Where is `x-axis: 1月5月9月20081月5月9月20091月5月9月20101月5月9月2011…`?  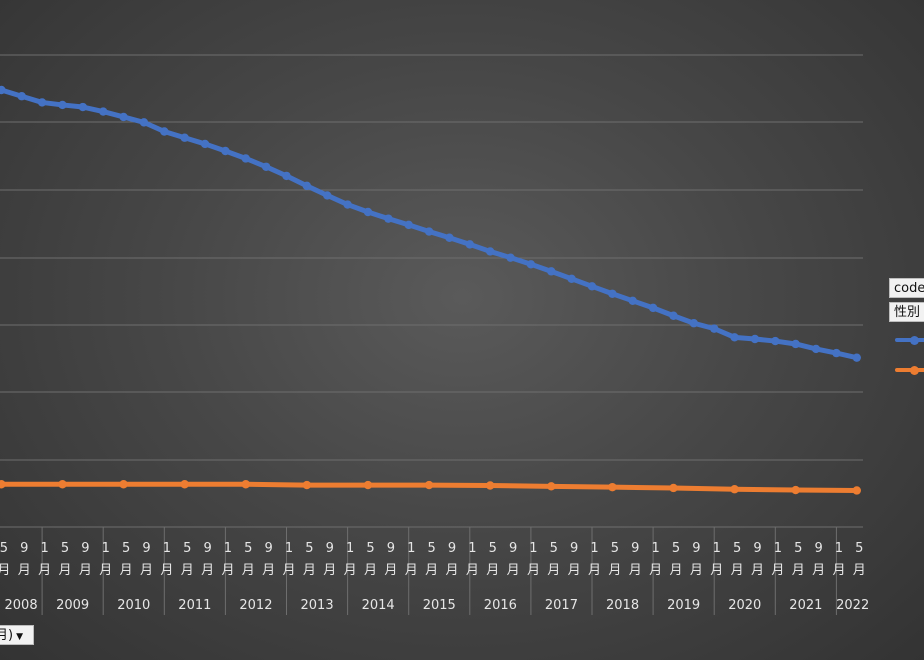
x-axis: 1月5月9月20081月5月9月20091月5月9月20101月5月9月2011… is located at coordinates (434, 571).